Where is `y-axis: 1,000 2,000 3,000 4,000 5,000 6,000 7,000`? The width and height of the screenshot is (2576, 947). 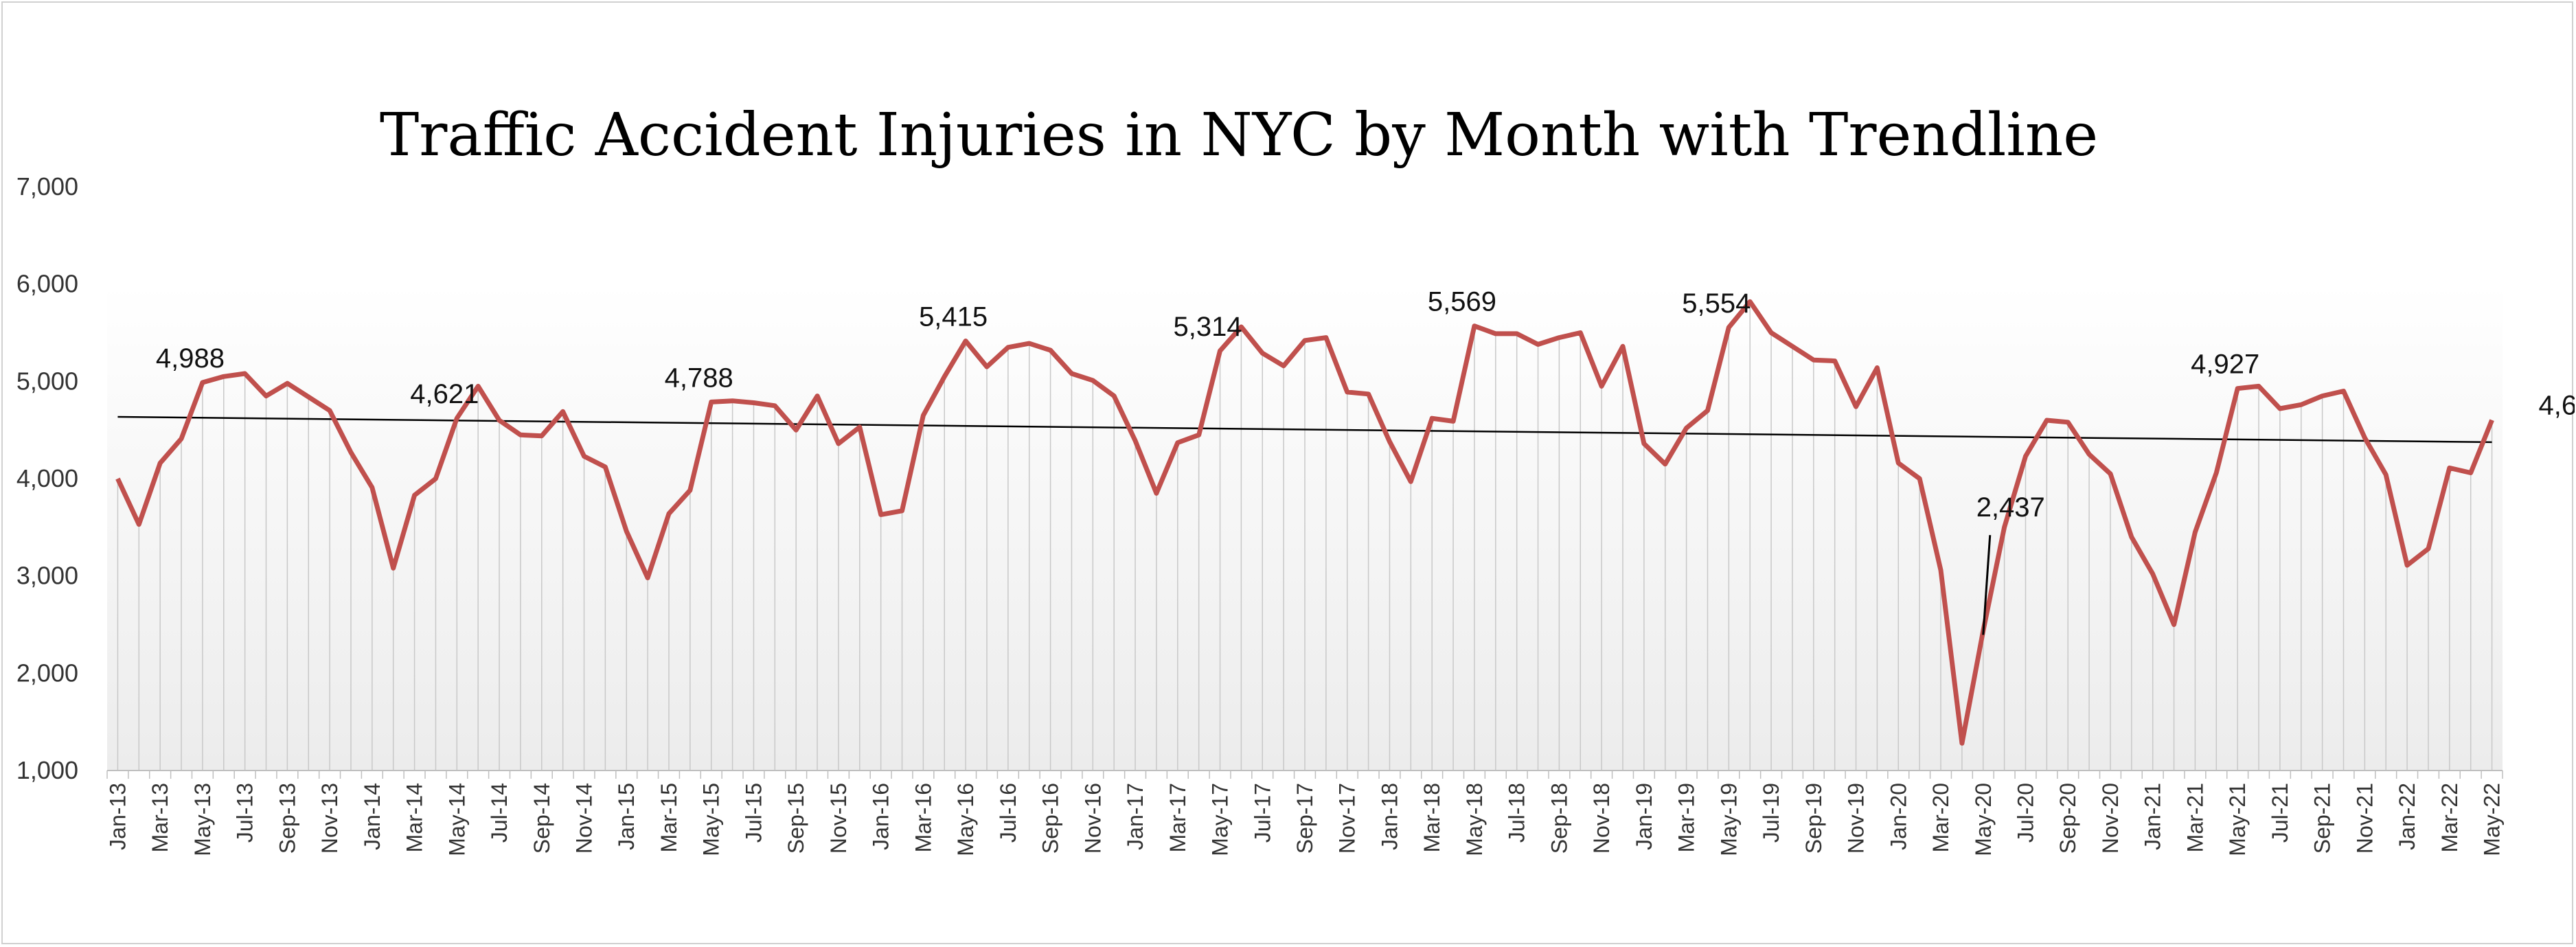 y-axis: 1,000 2,000 3,000 4,000 5,000 6,000 7,000 is located at coordinates (47, 478).